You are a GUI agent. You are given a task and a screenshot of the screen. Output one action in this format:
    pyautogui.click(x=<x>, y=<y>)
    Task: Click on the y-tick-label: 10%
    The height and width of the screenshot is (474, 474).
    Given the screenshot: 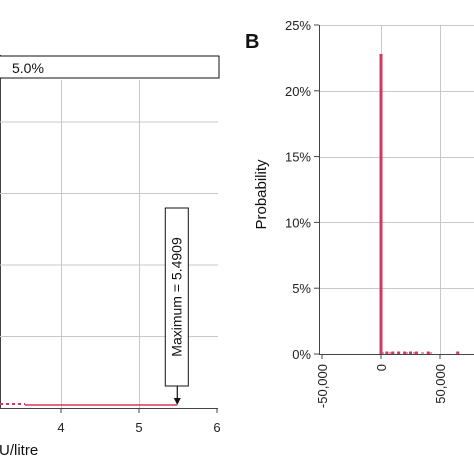 What is the action you would take?
    pyautogui.click(x=298, y=222)
    